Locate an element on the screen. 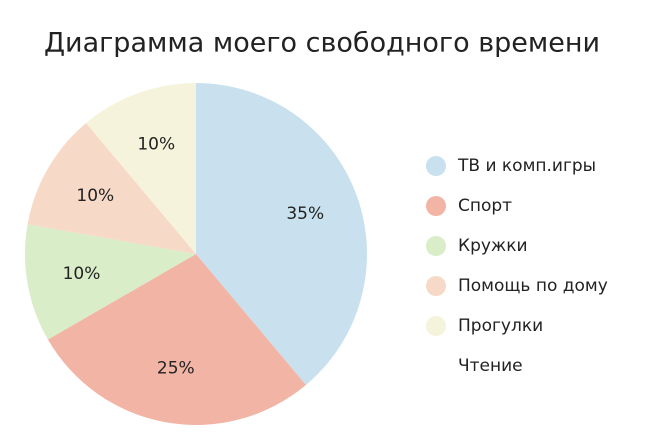 The image size is (651, 447). legend-label: Чтение is located at coordinates (490, 366).